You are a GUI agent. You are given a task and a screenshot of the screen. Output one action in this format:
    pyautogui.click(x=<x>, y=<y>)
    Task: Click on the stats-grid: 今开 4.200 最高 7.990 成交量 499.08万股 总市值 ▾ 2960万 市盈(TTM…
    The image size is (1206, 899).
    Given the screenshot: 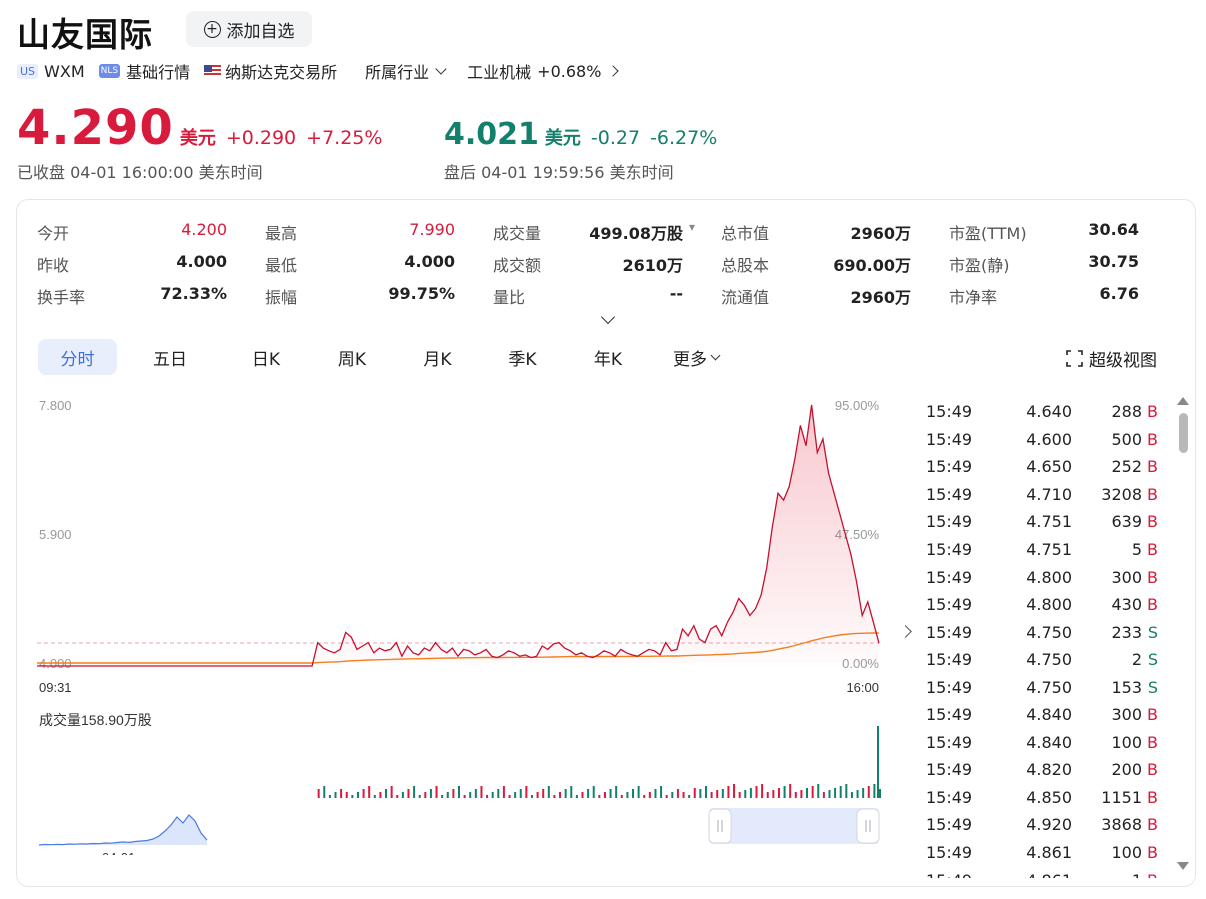 What is the action you would take?
    pyautogui.click(x=607, y=264)
    